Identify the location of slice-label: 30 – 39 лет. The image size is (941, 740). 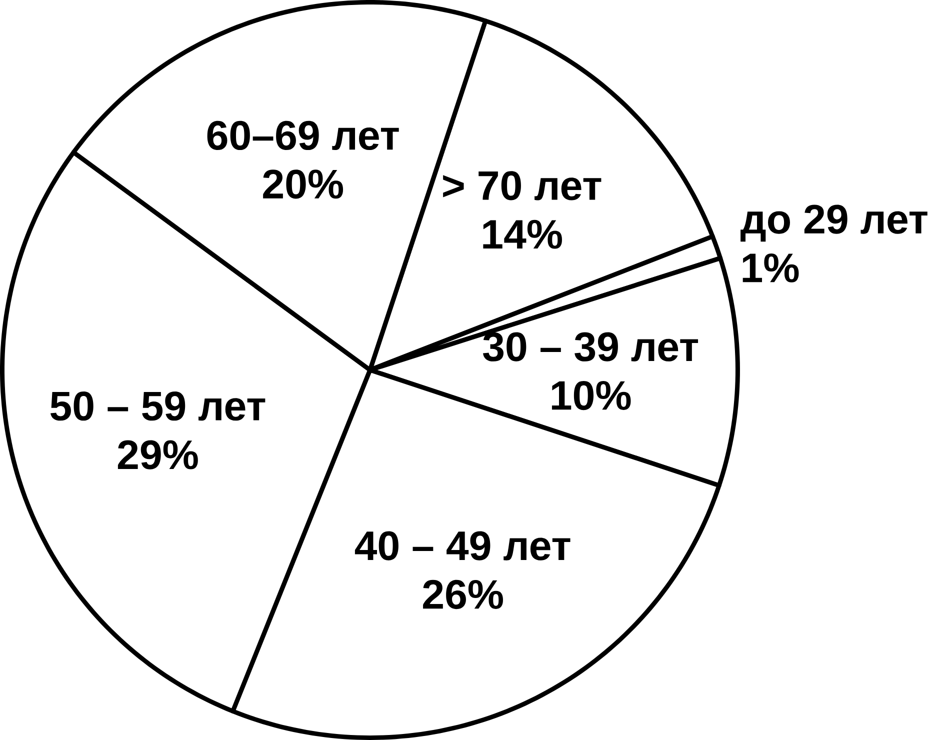
(590, 347).